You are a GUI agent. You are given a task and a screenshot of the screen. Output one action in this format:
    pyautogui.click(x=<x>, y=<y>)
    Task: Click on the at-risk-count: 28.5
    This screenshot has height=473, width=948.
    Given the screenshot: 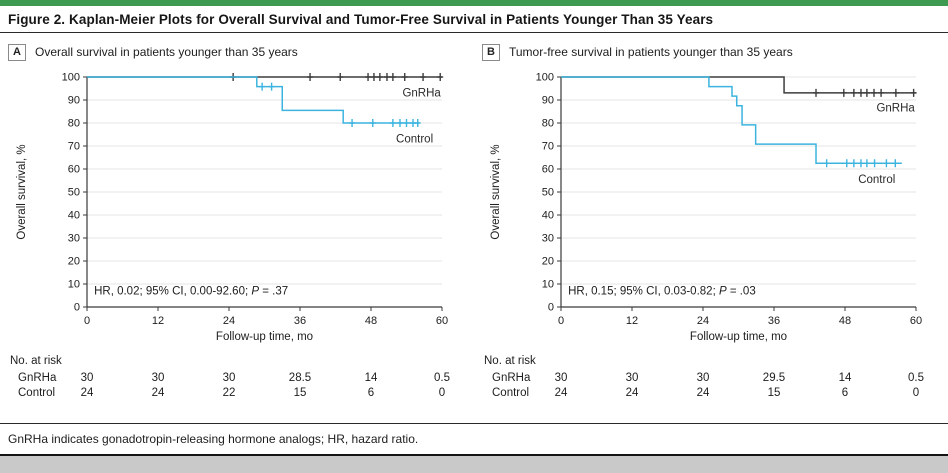 What is the action you would take?
    pyautogui.click(x=300, y=378)
    